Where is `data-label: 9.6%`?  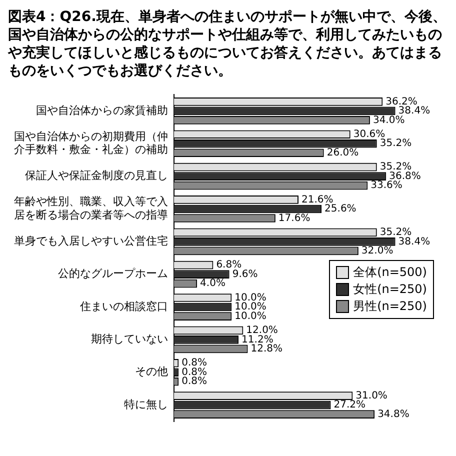 data-label: 9.6% is located at coordinates (245, 274).